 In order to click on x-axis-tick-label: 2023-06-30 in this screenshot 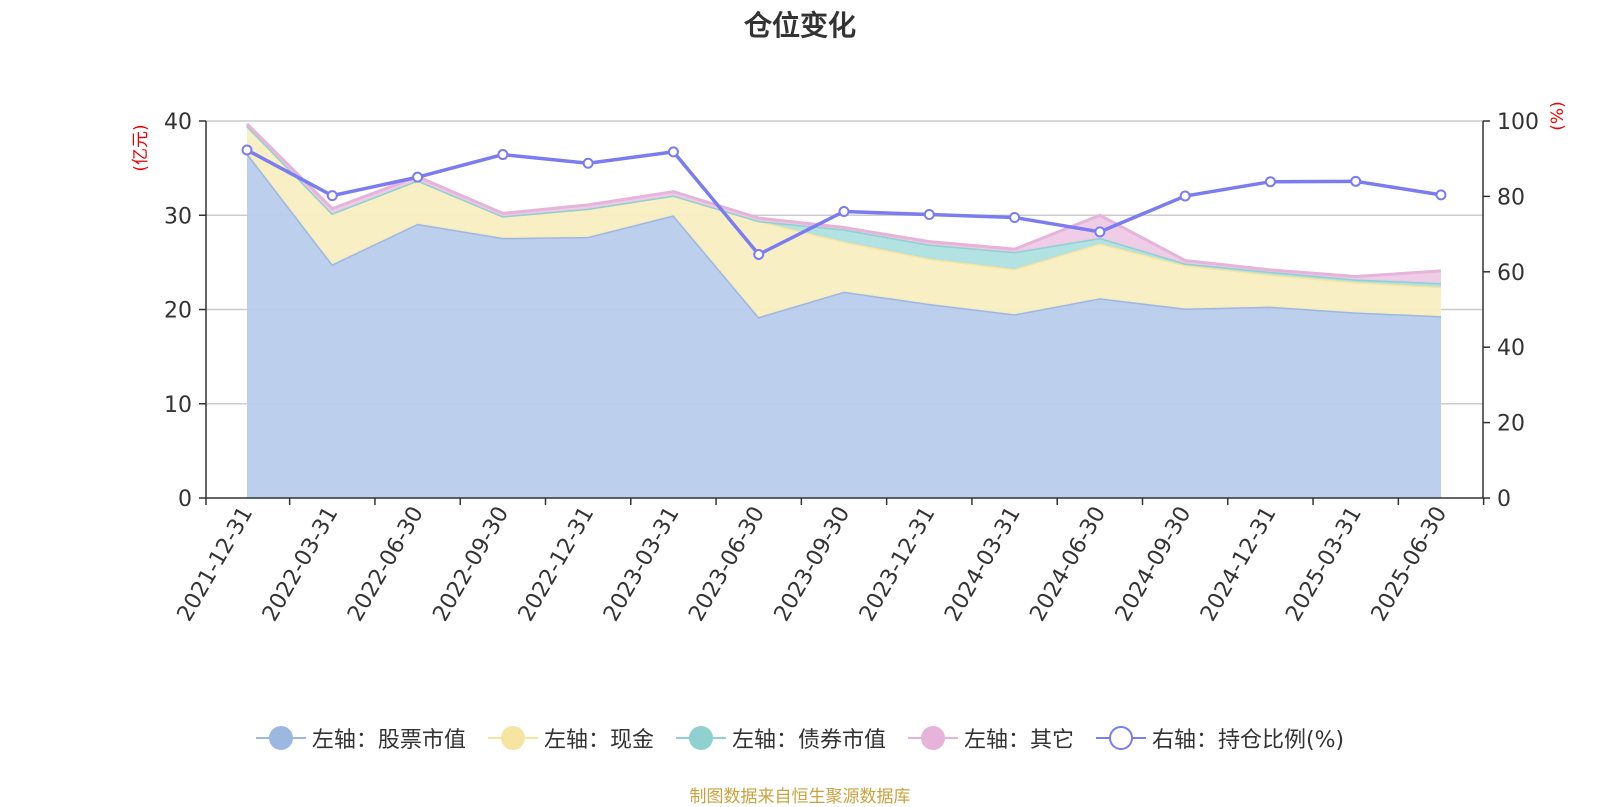, I will do `click(727, 564)`.